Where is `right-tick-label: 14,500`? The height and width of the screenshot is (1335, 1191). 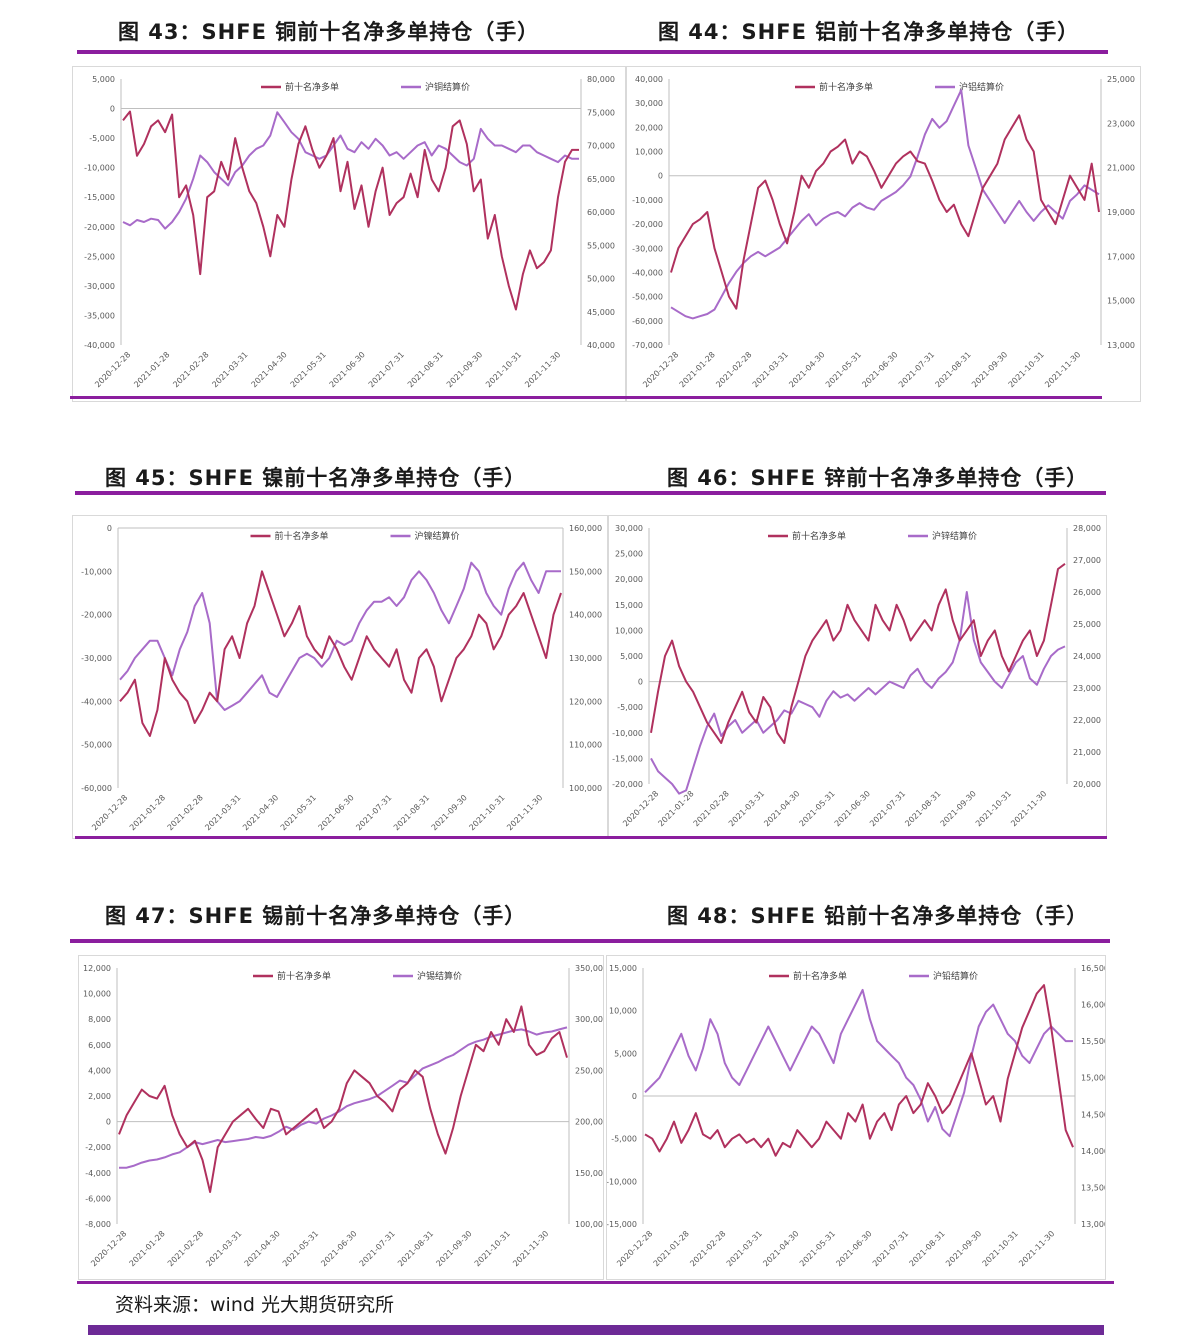 right-tick-label: 14,500 is located at coordinates (1093, 1114).